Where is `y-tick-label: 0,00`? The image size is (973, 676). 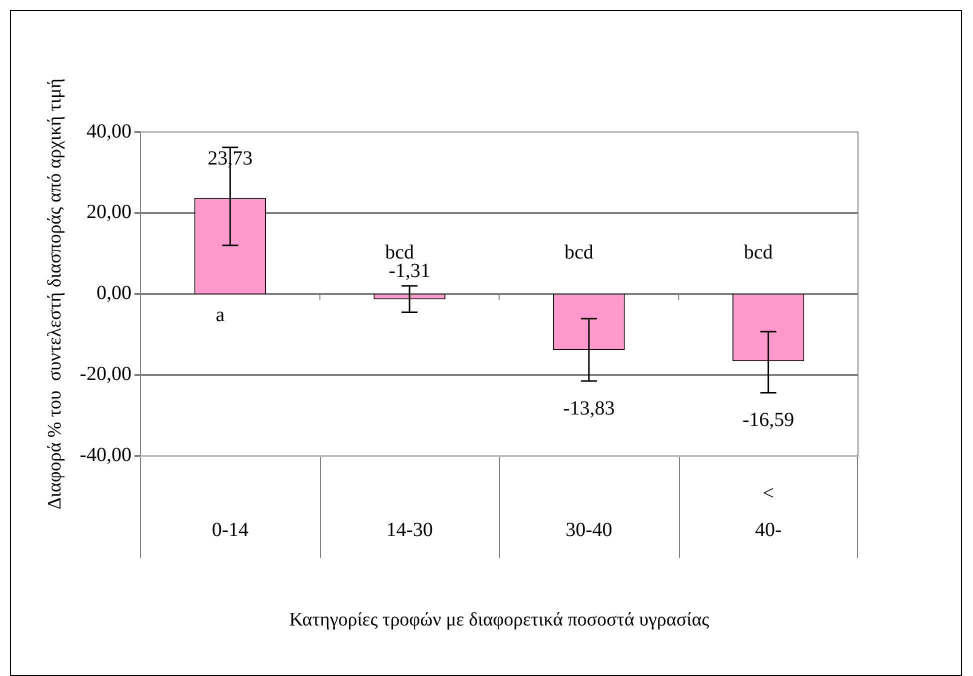 y-tick-label: 0,00 is located at coordinates (114, 293).